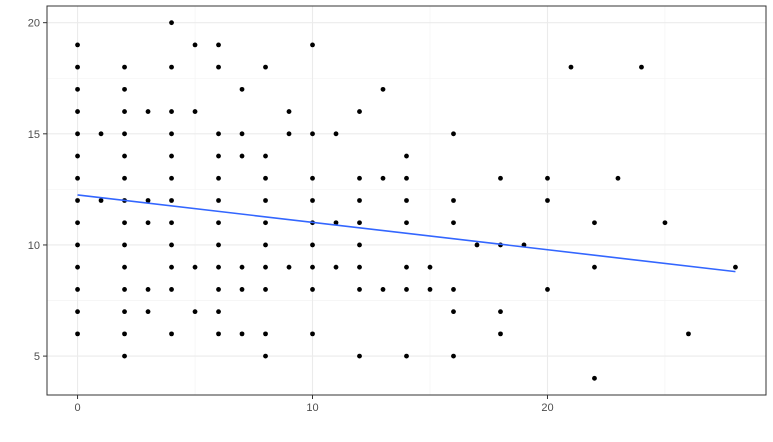 This screenshot has width=773, height=442. I want to click on x-tick-label: 20, so click(547, 408).